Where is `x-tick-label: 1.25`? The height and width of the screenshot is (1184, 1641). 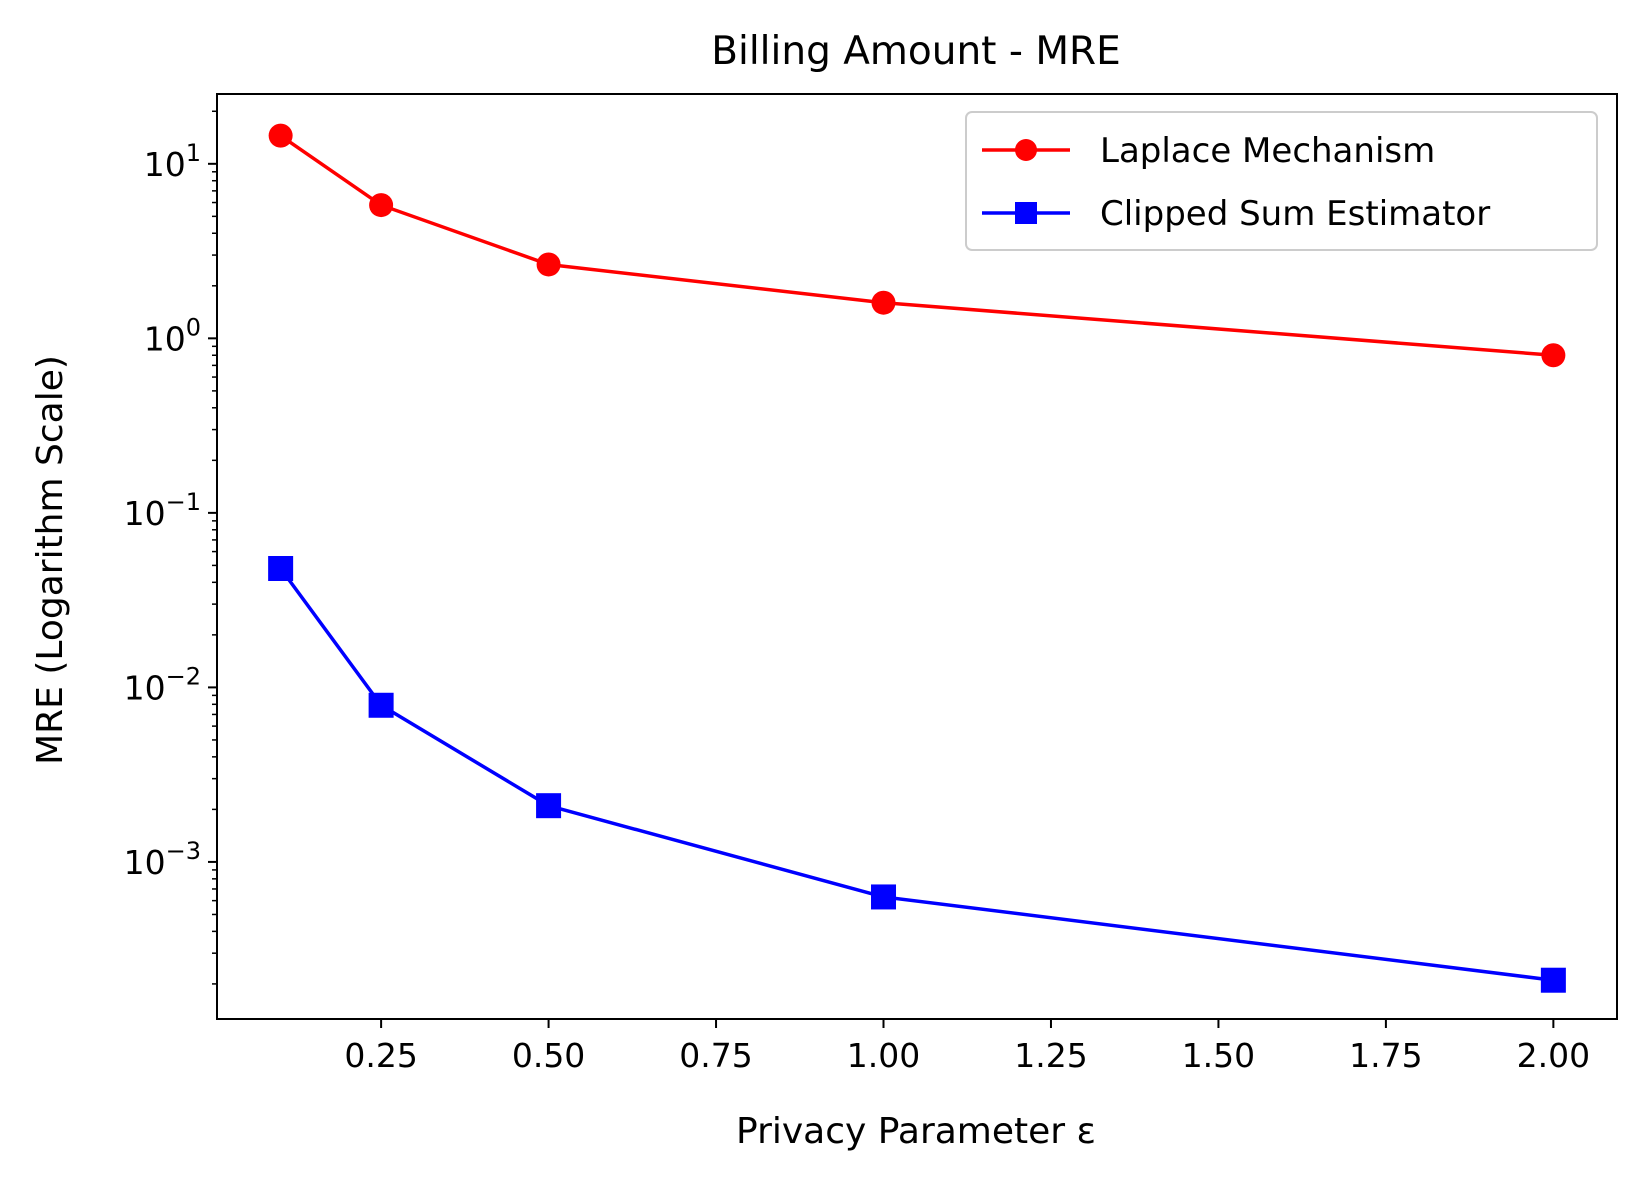
x-tick-label: 1.25 is located at coordinates (1050, 1055).